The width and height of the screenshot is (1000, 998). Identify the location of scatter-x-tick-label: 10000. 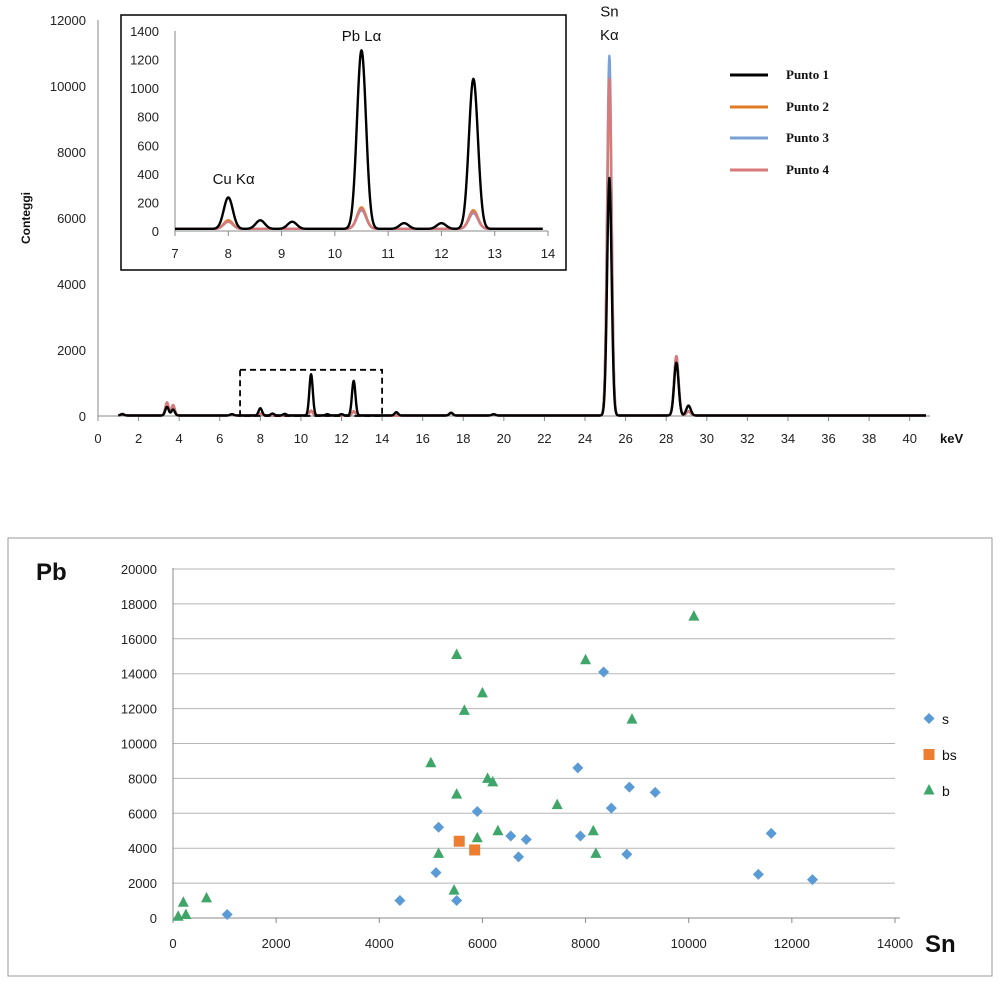
(689, 943).